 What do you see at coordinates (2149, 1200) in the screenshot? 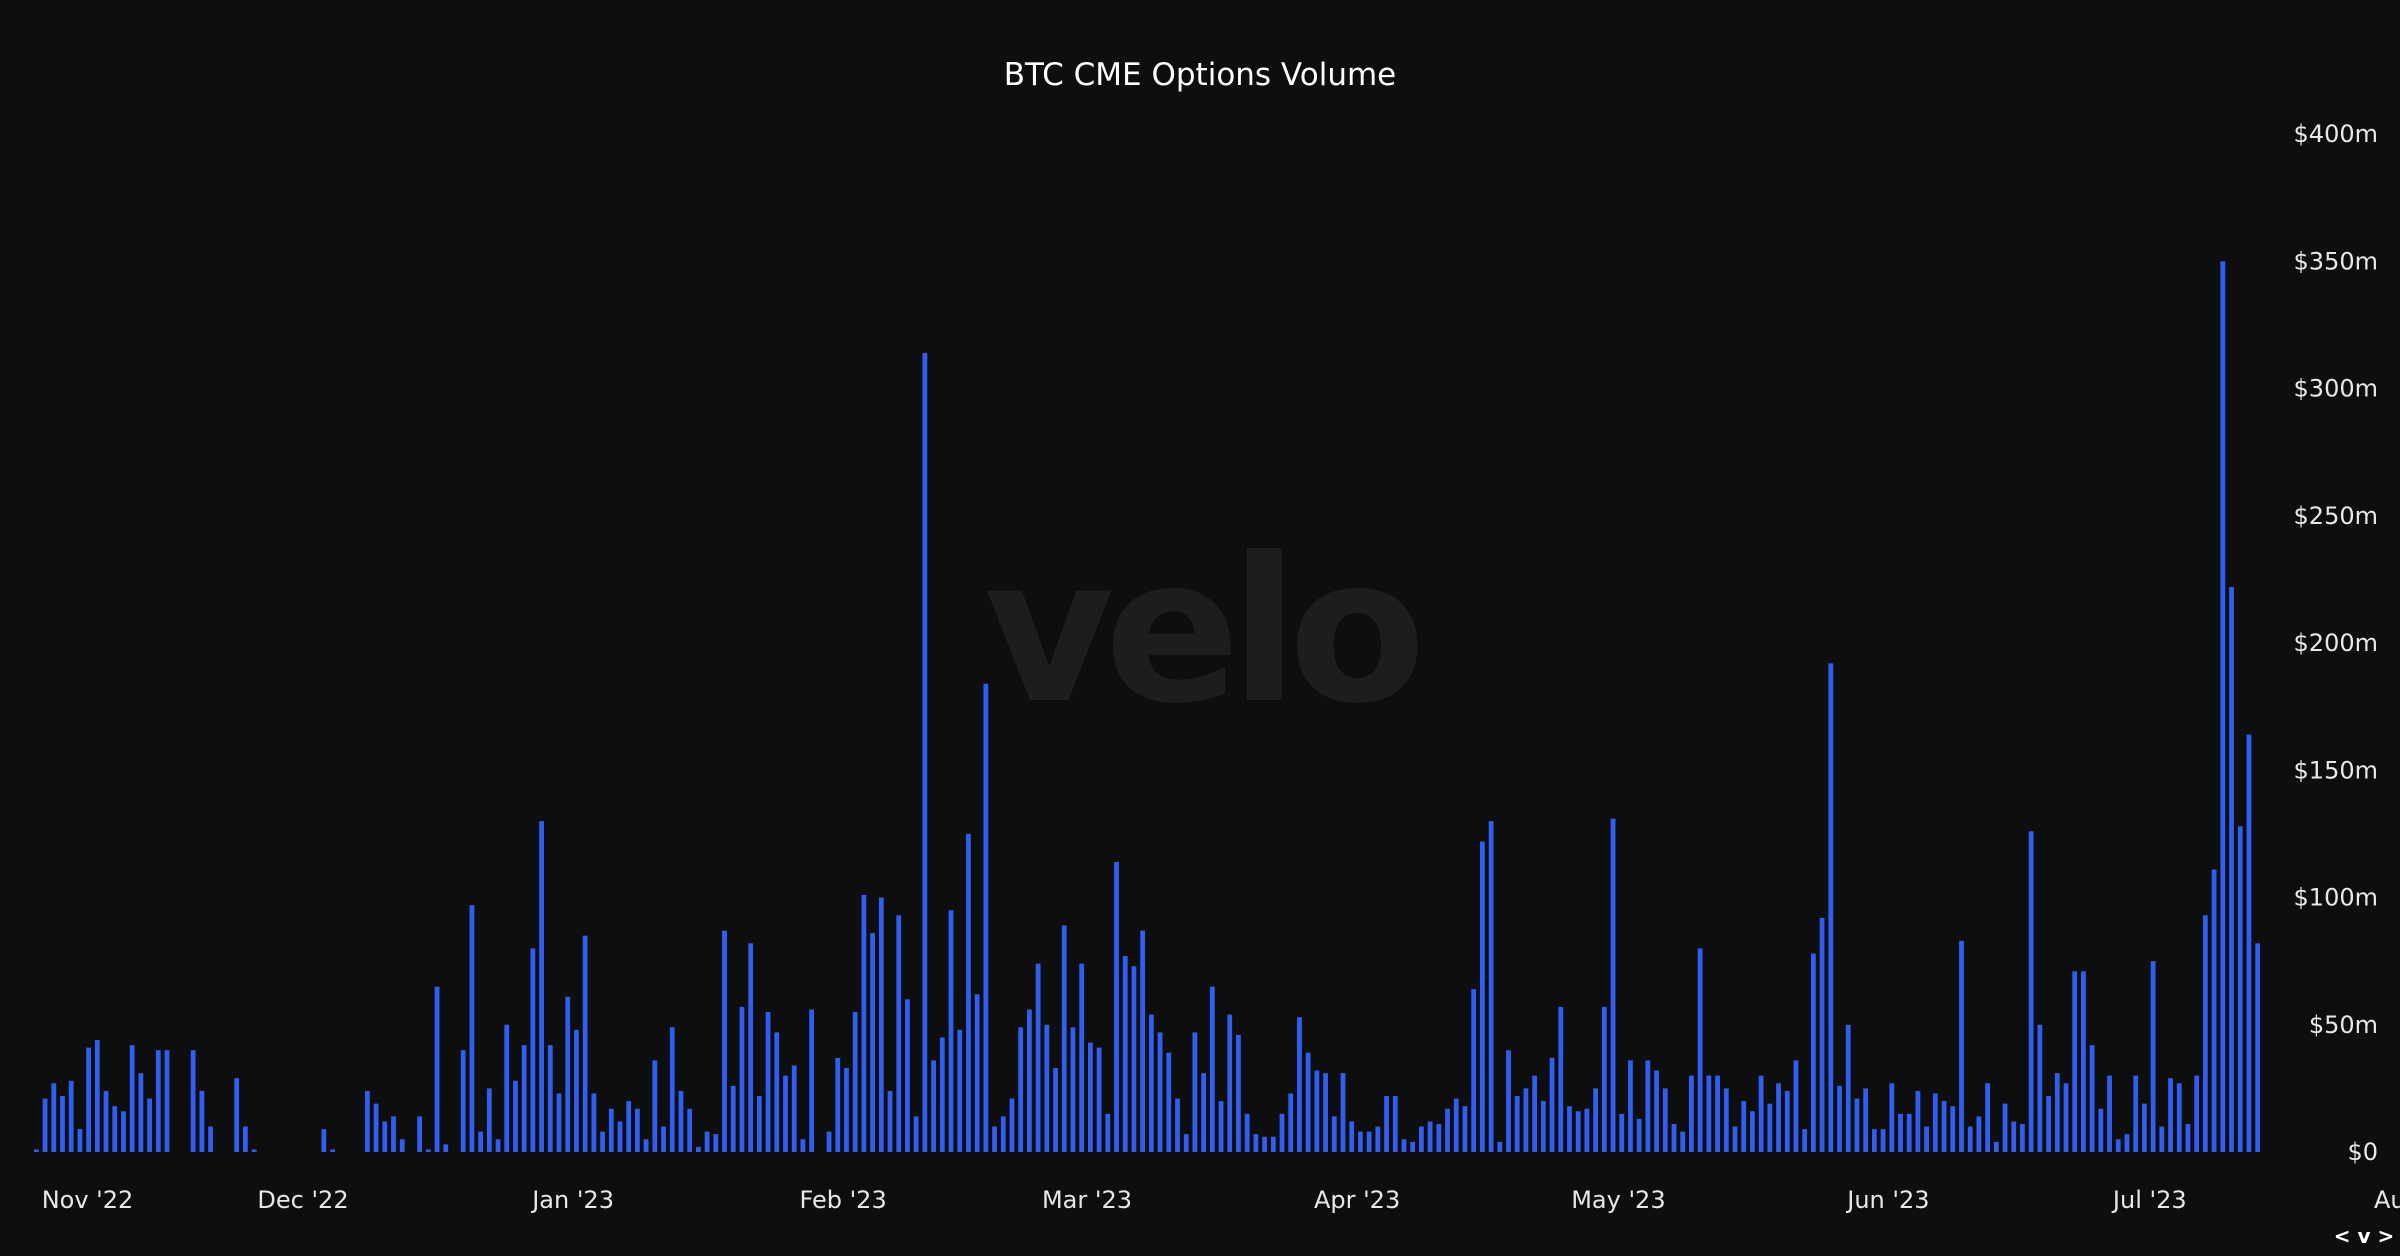
I see `x-tick-label: Jul '23` at bounding box center [2149, 1200].